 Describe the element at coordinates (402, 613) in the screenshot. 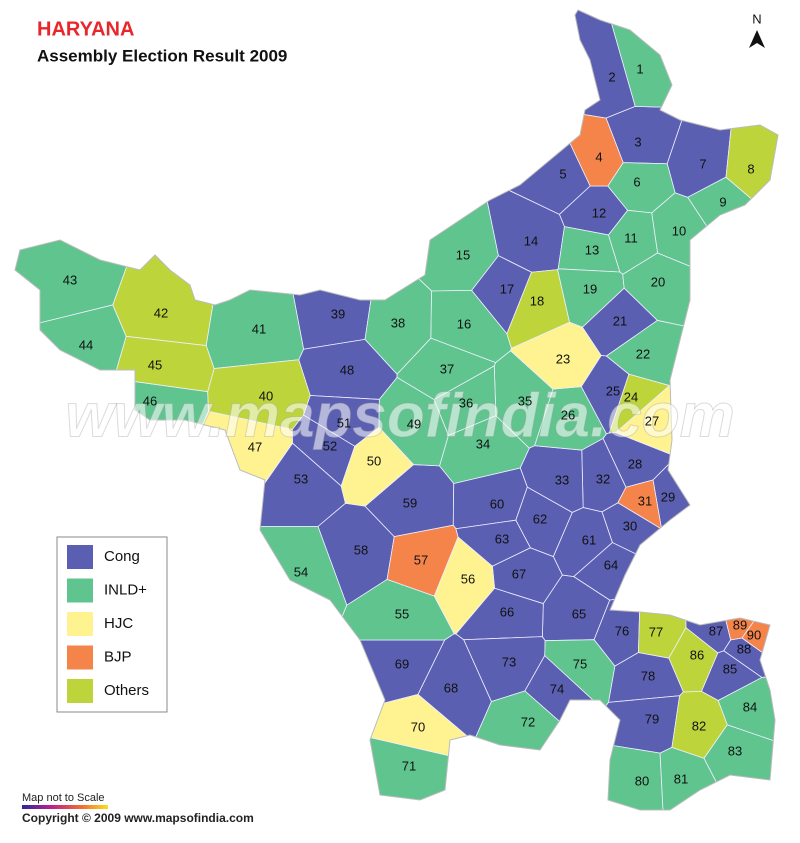

I see `seat-label: 55` at that location.